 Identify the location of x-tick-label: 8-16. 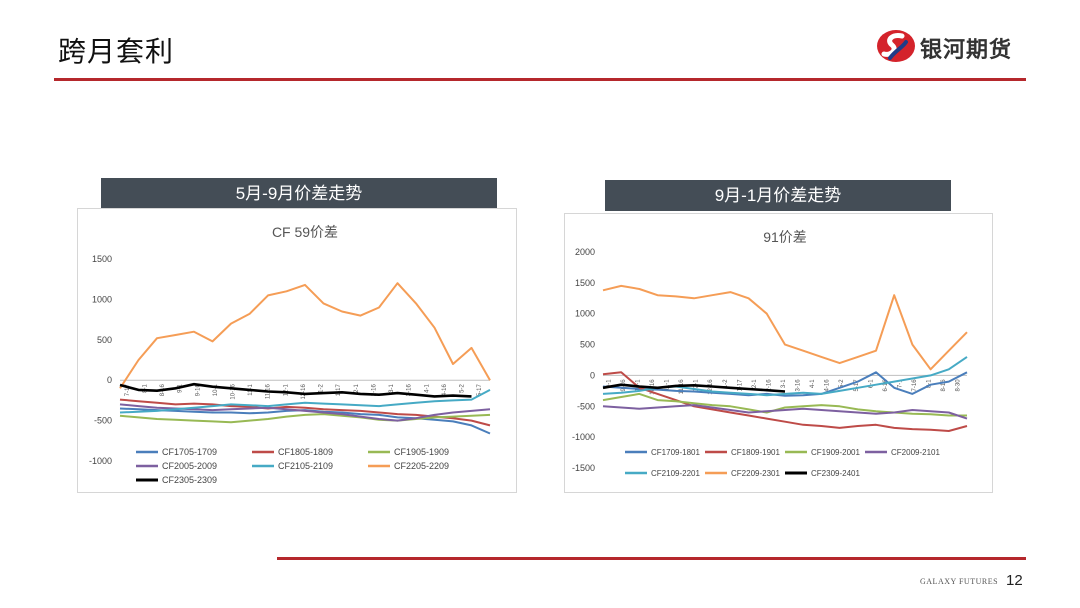
(944, 385).